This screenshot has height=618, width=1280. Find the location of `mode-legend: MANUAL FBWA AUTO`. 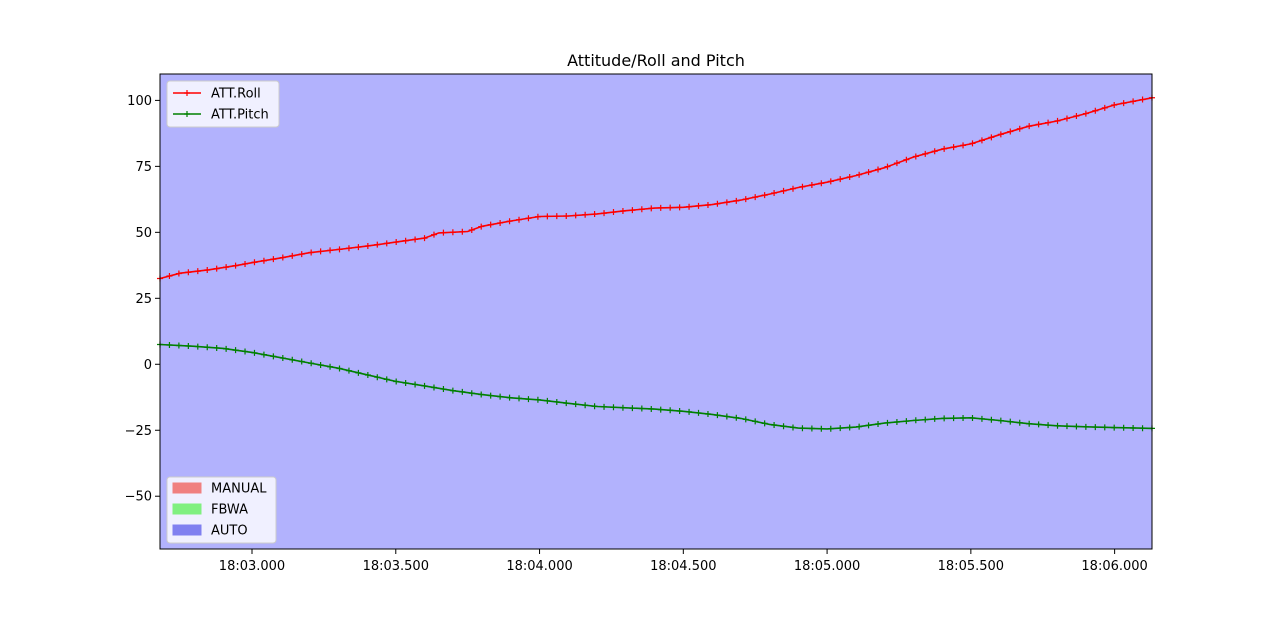

mode-legend: MANUAL FBWA AUTO is located at coordinates (221, 510).